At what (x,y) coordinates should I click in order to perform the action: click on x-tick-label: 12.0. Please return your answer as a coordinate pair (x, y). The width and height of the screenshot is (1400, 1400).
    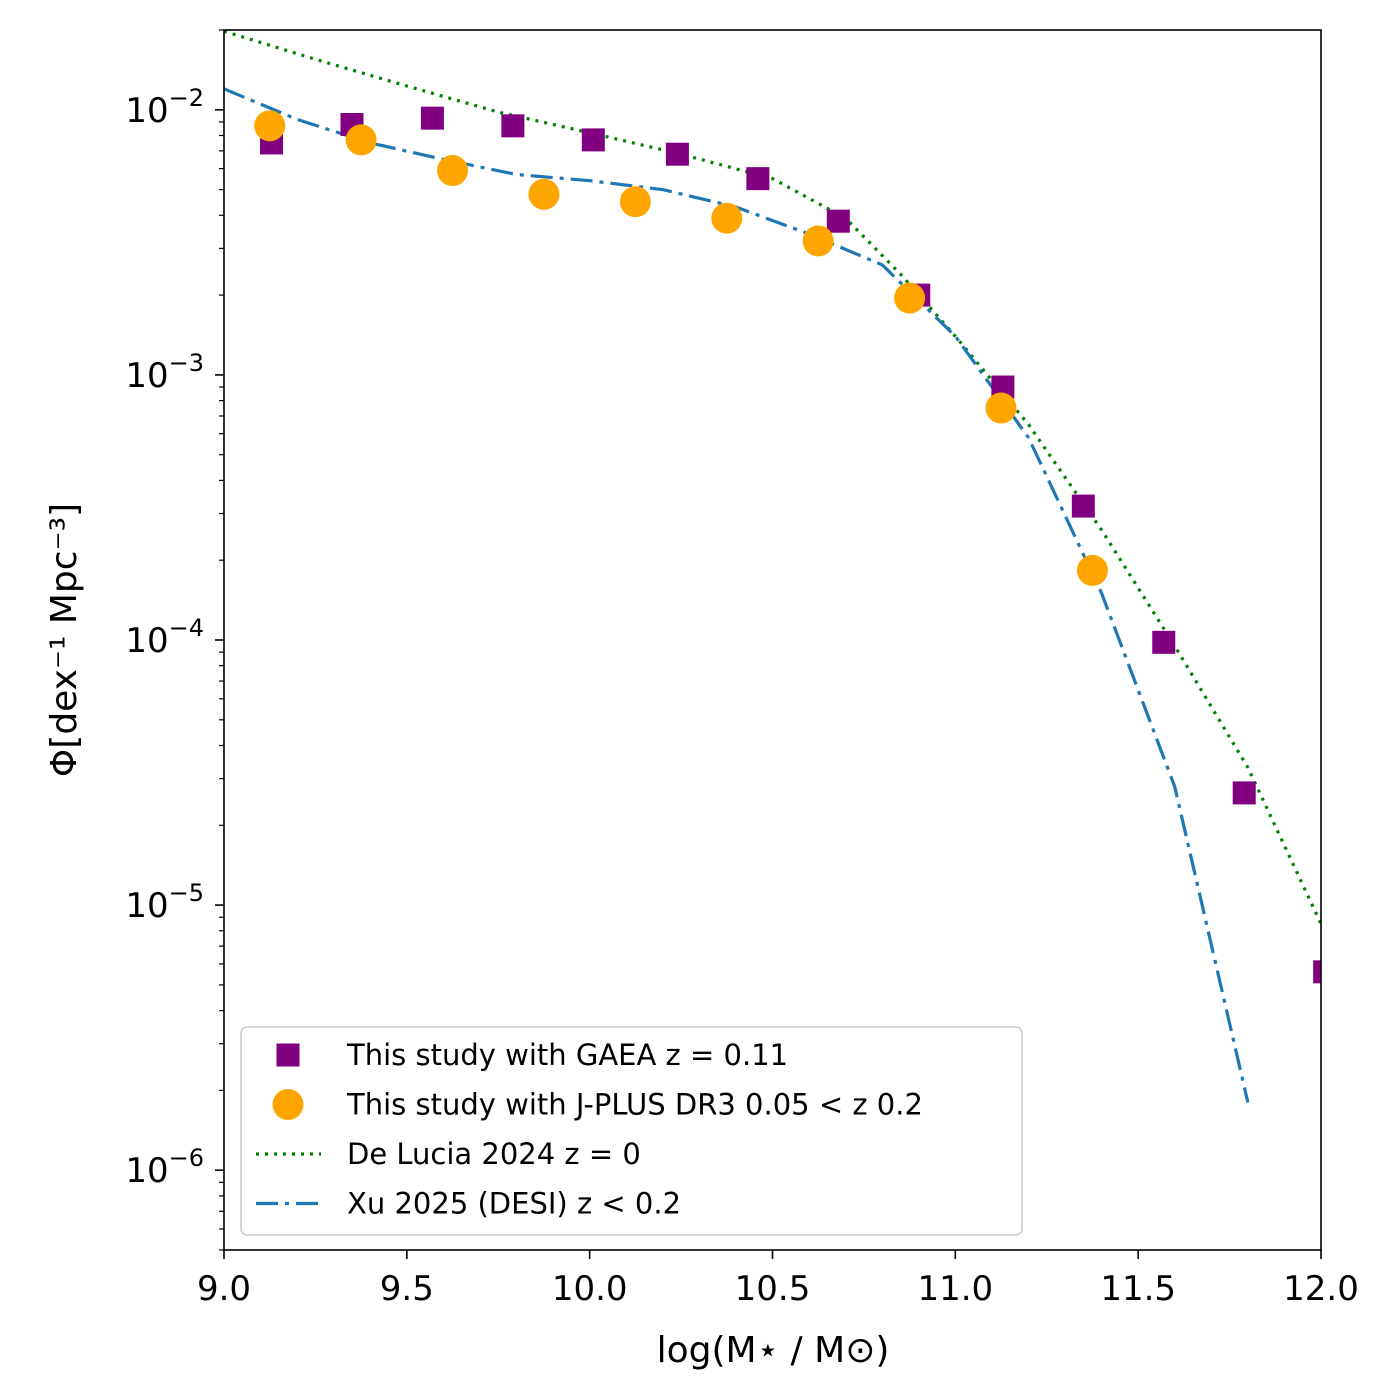
    Looking at the image, I should click on (1321, 1289).